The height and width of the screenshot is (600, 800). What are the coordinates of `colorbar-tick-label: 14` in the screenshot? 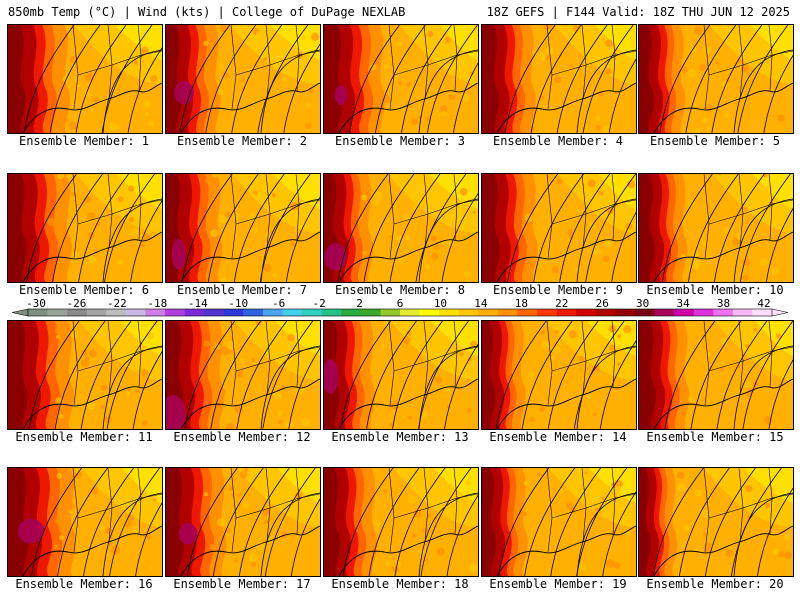 It's located at (481, 303).